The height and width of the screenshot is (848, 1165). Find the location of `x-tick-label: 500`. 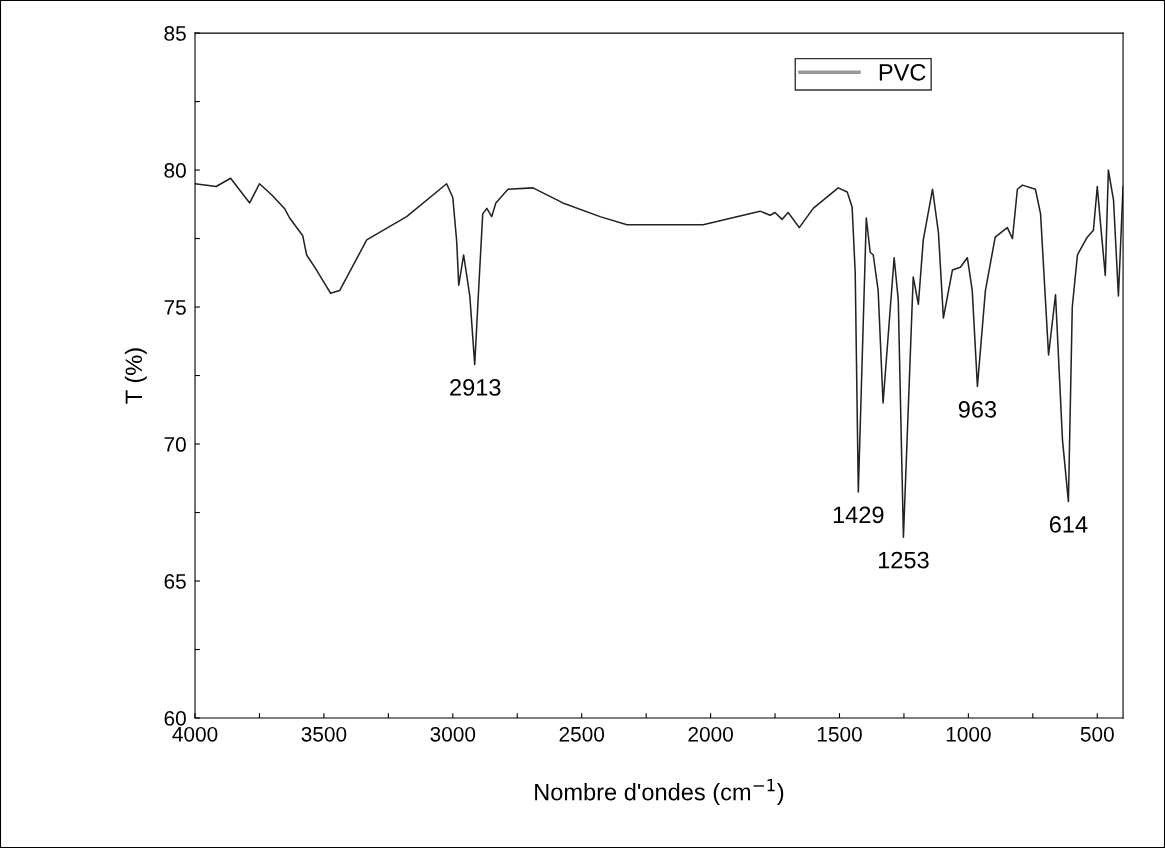

x-tick-label: 500 is located at coordinates (1097, 734).